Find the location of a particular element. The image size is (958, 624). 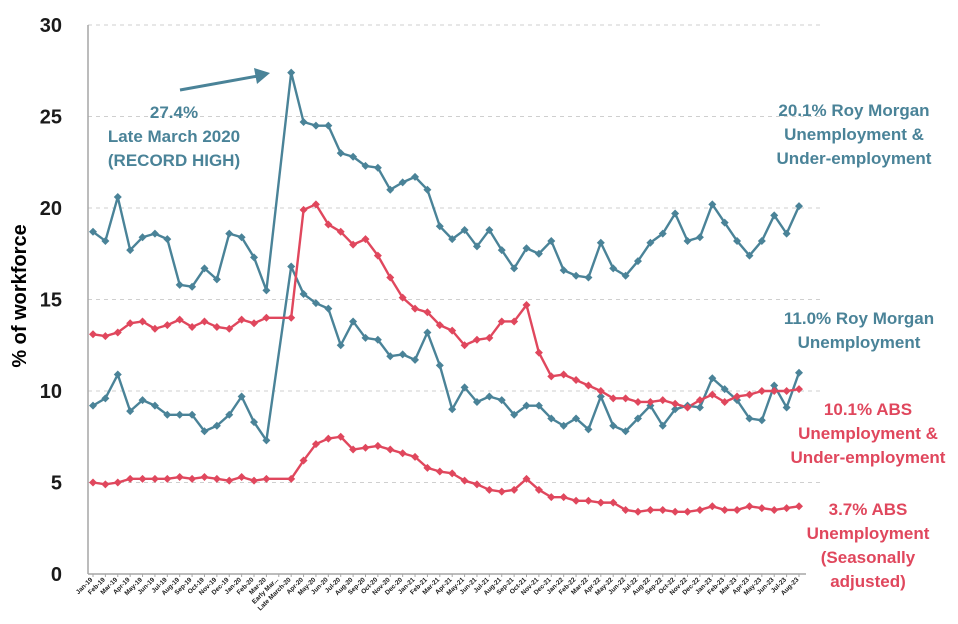

annotation-rm-under-line: 20.1% Roy Morgan is located at coordinates (853, 110).